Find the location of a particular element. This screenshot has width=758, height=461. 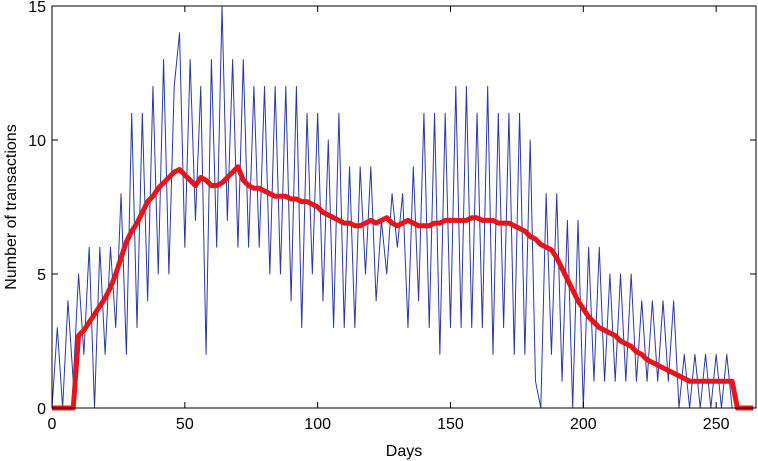

y-axis-label: Number of transactions is located at coordinates (11, 206).